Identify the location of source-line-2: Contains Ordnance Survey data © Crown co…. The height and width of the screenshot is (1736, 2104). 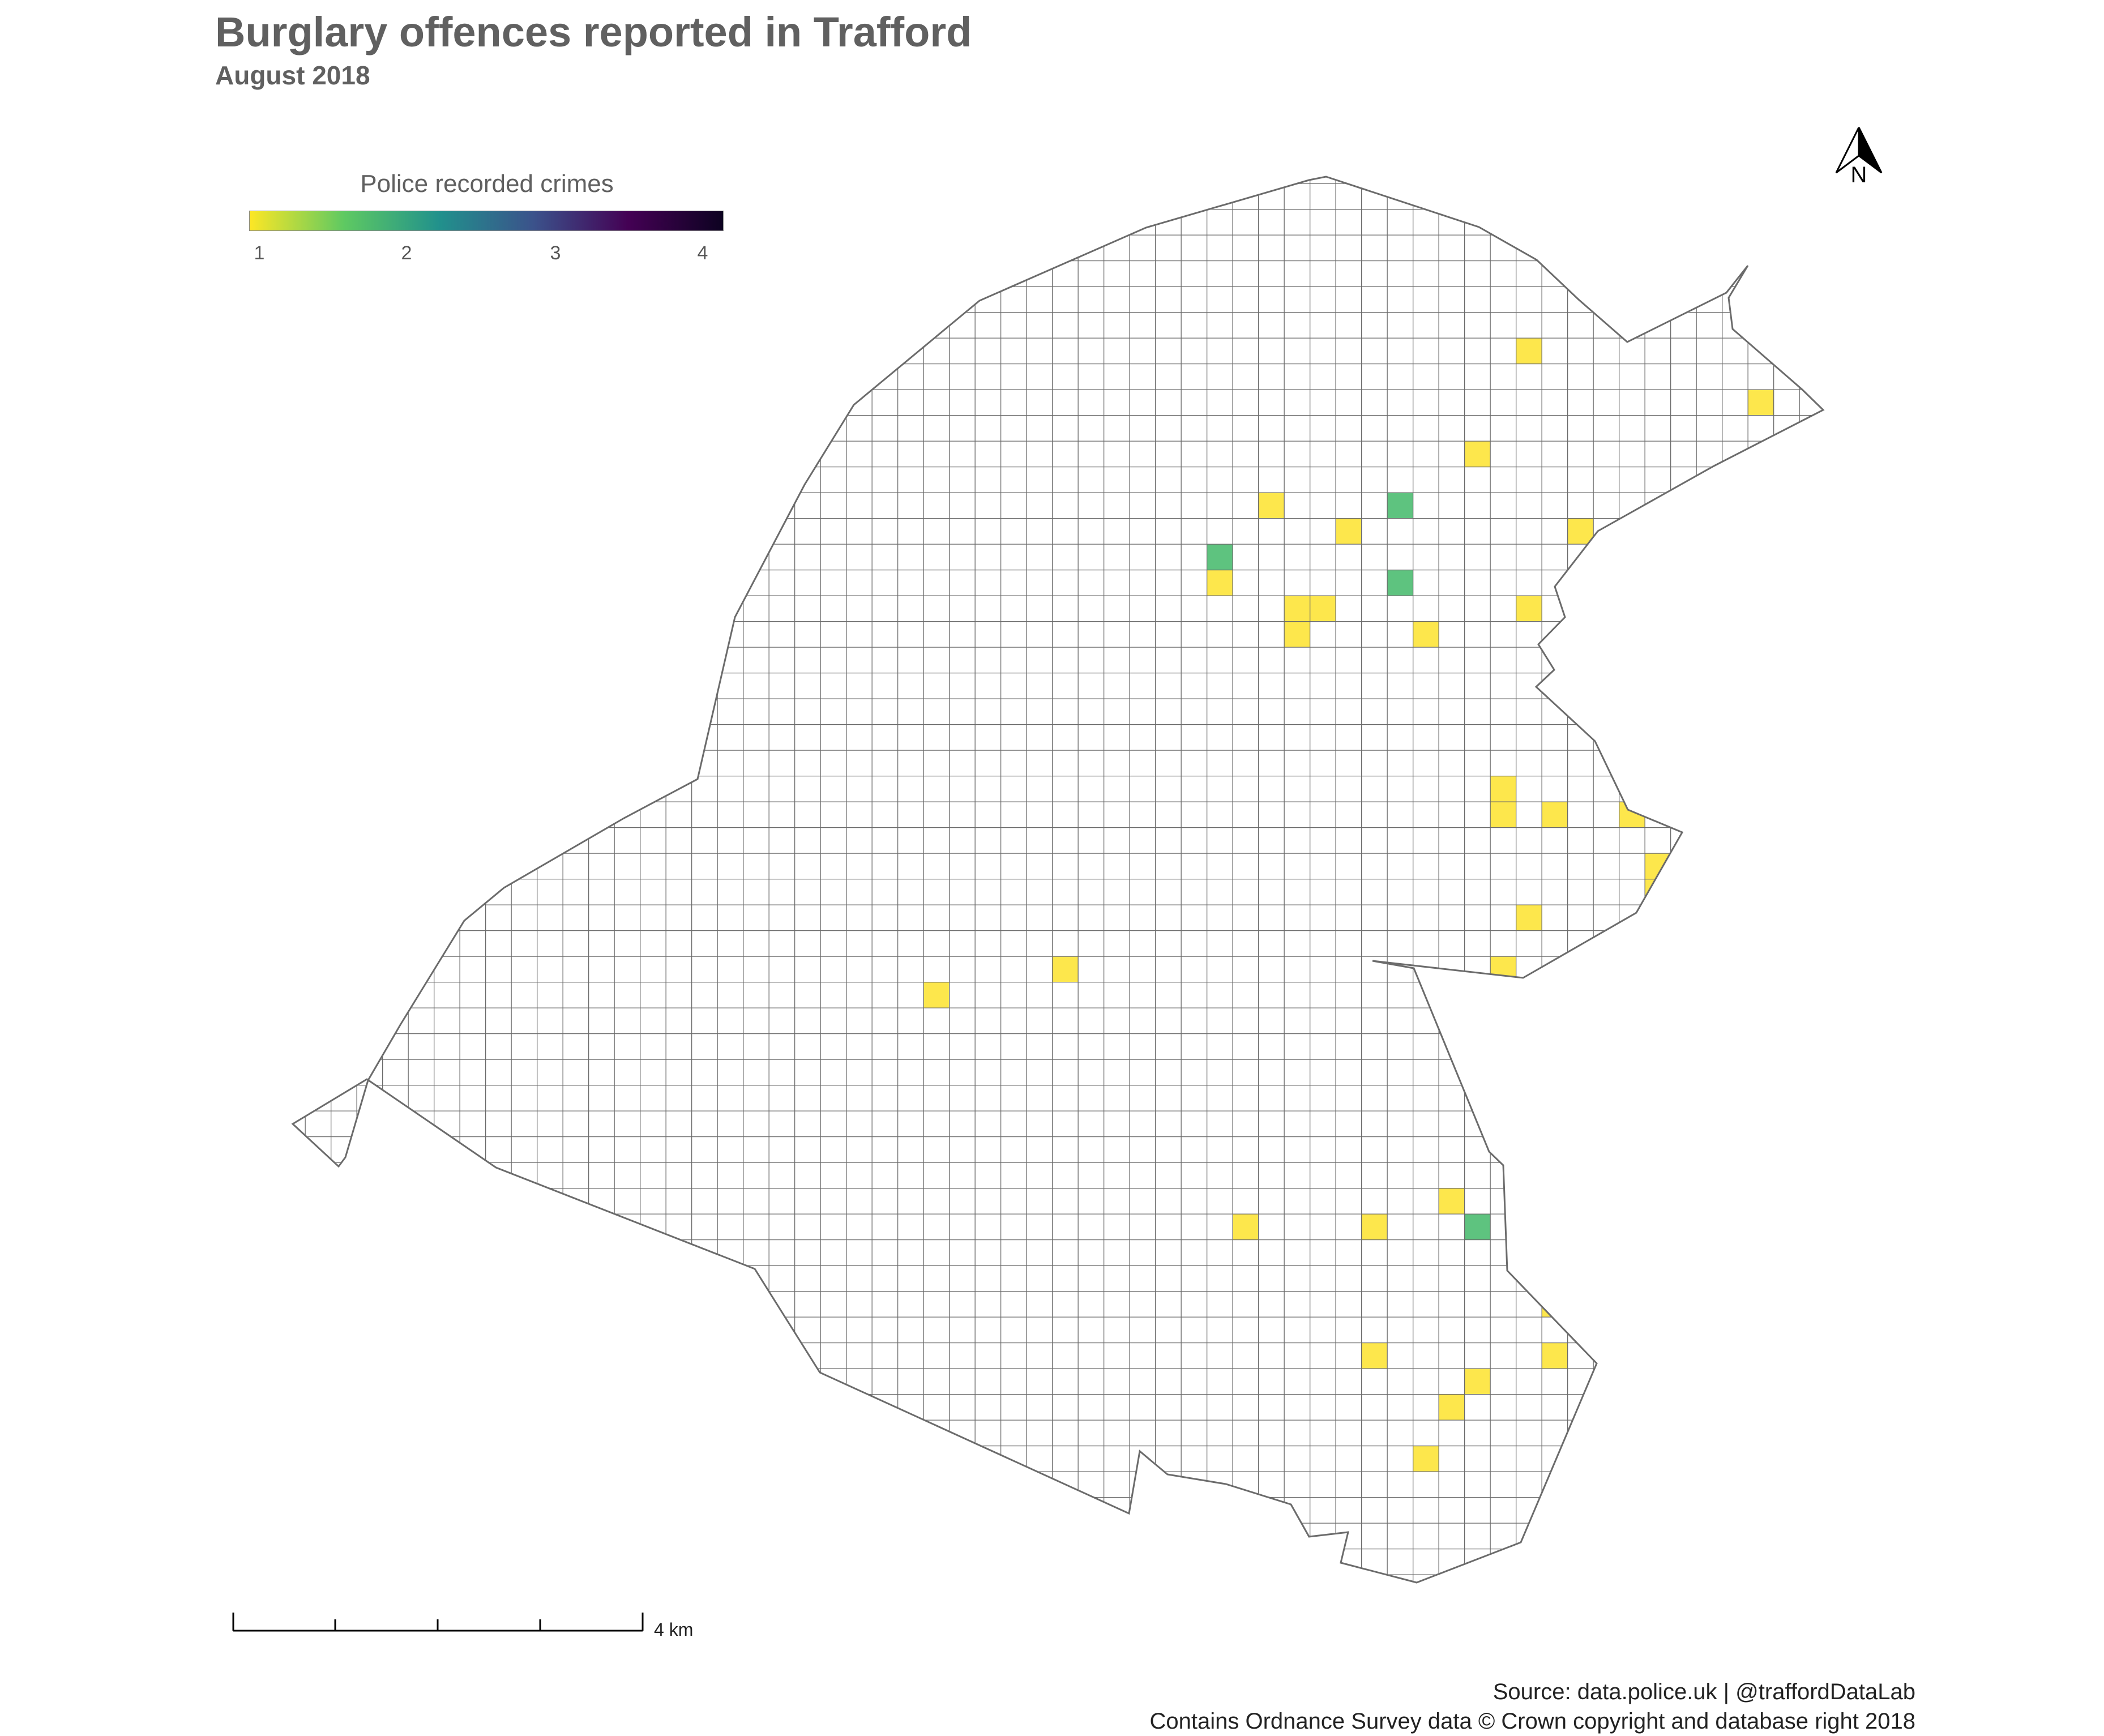
(1533, 1721).